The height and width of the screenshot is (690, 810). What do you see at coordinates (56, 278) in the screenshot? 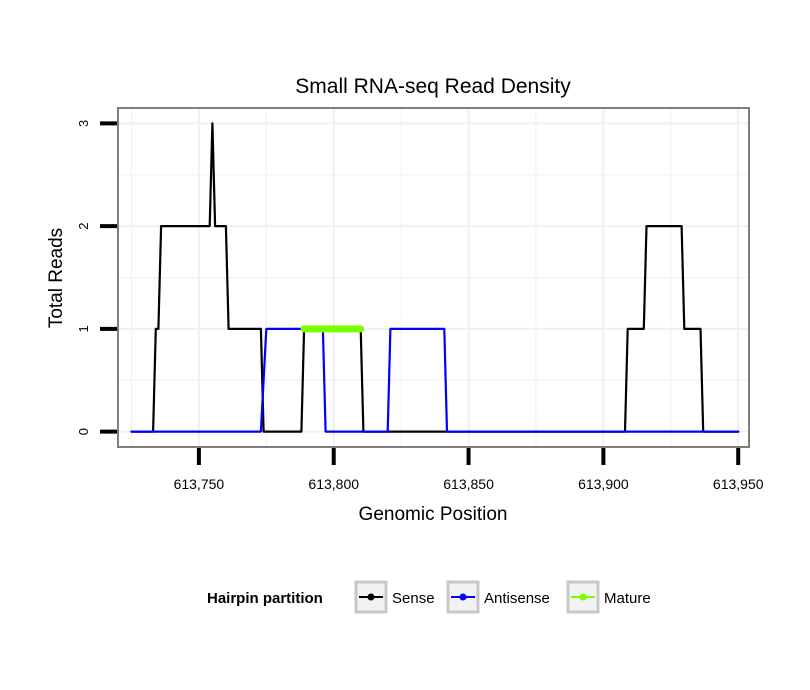
I see `y-axis-label: Total Reads` at bounding box center [56, 278].